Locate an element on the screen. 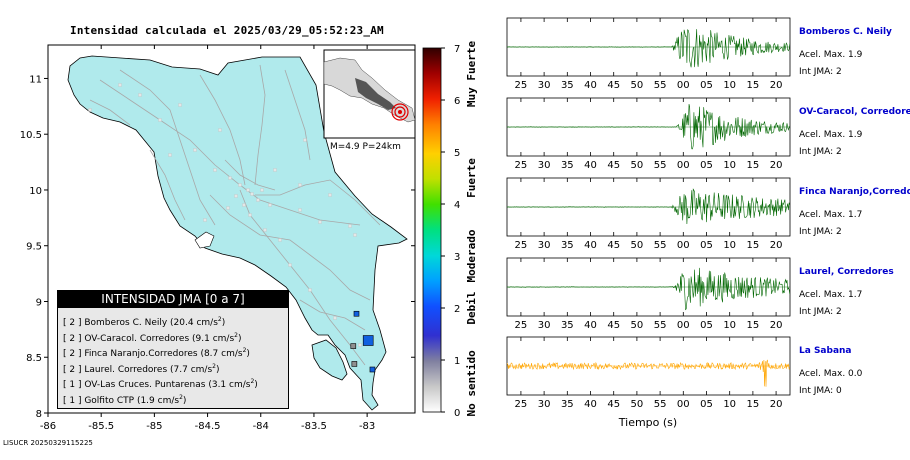  max-acceleration: Acel. Max. 1.7 is located at coordinates (830, 295).